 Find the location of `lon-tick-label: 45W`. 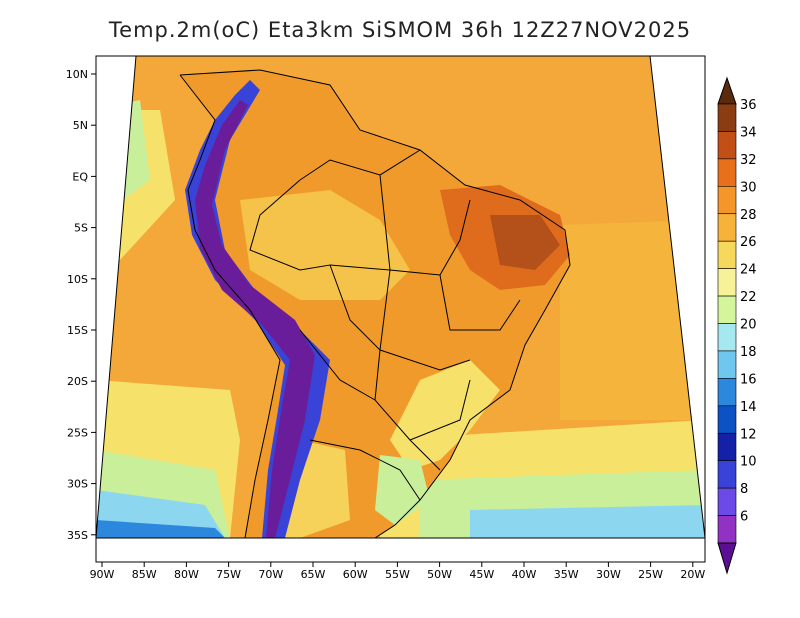

lon-tick-label: 45W is located at coordinates (481, 574).